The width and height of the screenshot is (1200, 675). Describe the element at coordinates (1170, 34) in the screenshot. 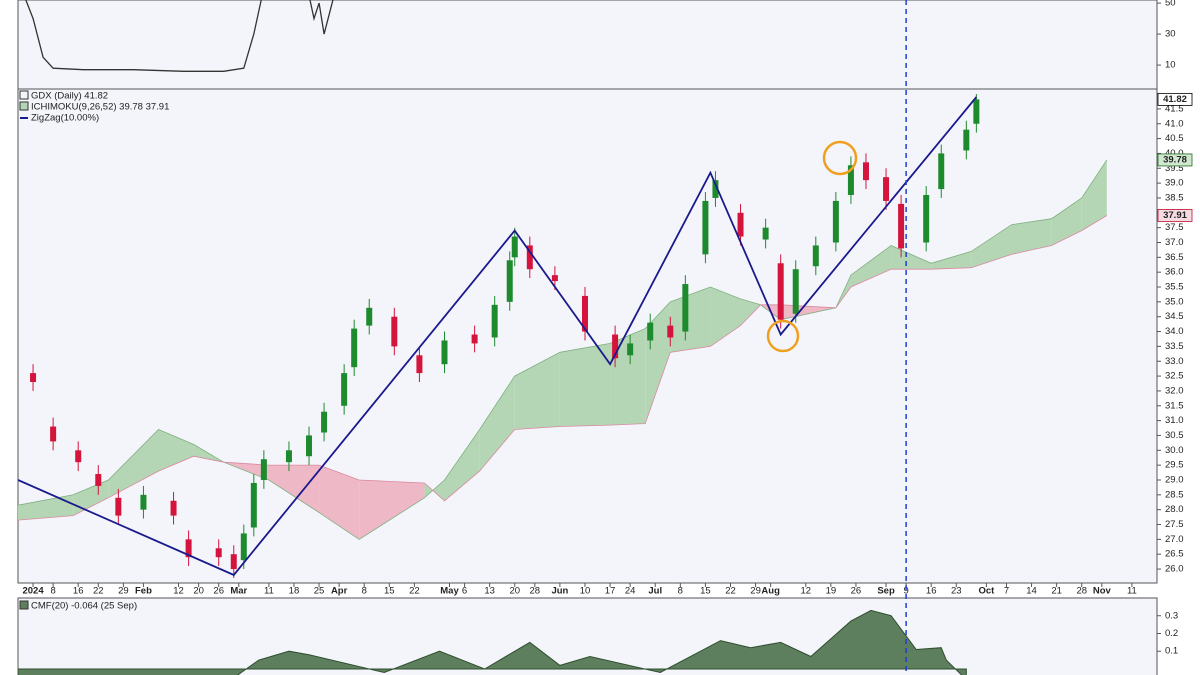

I see `y-tick-label: 30` at that location.